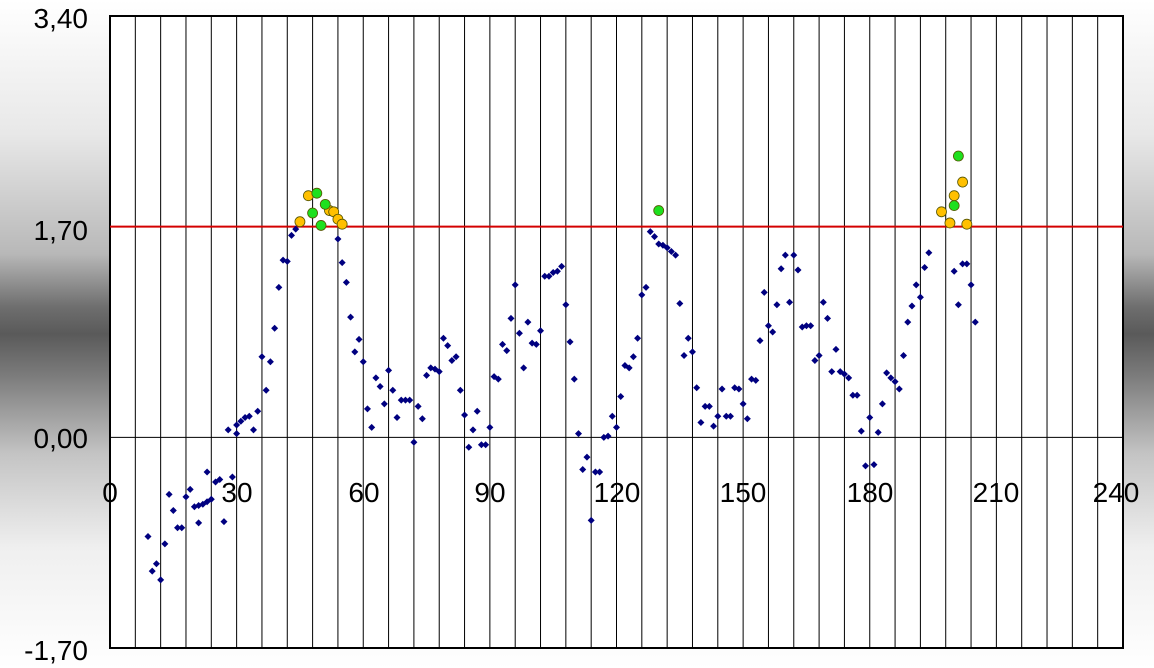 This screenshot has height=668, width=1154. What do you see at coordinates (236, 492) in the screenshot?
I see `x-tick-label-30: 30` at bounding box center [236, 492].